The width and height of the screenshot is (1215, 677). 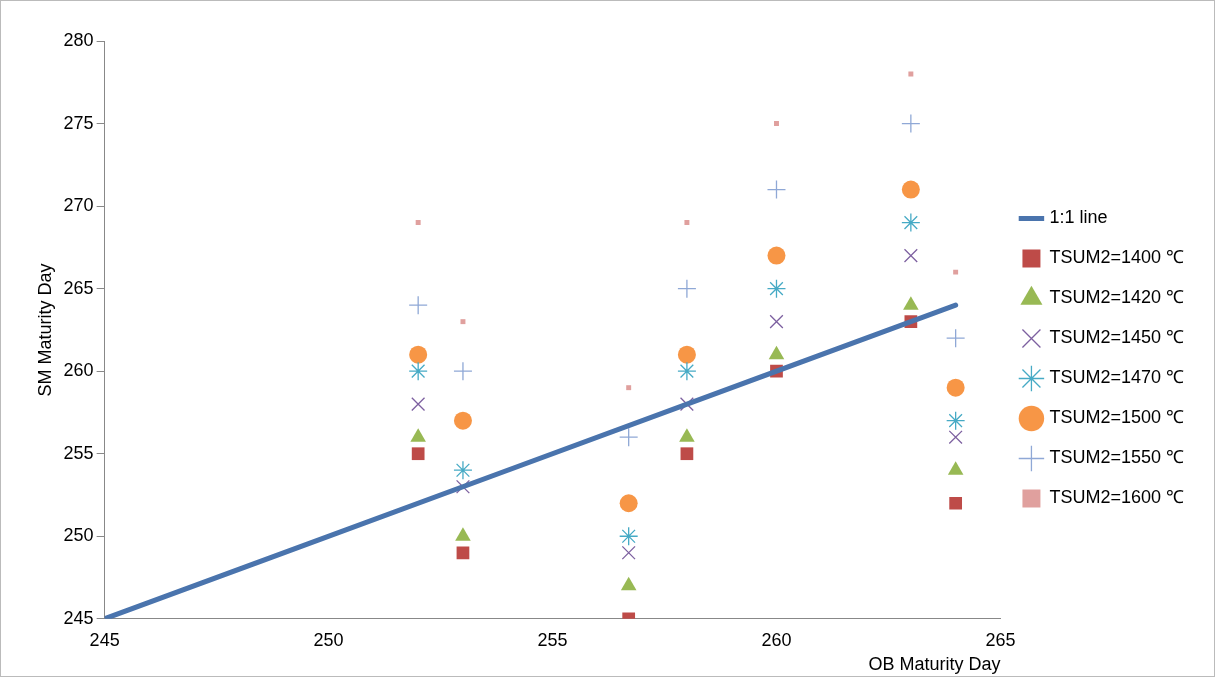 What do you see at coordinates (1116, 377) in the screenshot?
I see `legend-label: TSUM2=1470 ℃` at bounding box center [1116, 377].